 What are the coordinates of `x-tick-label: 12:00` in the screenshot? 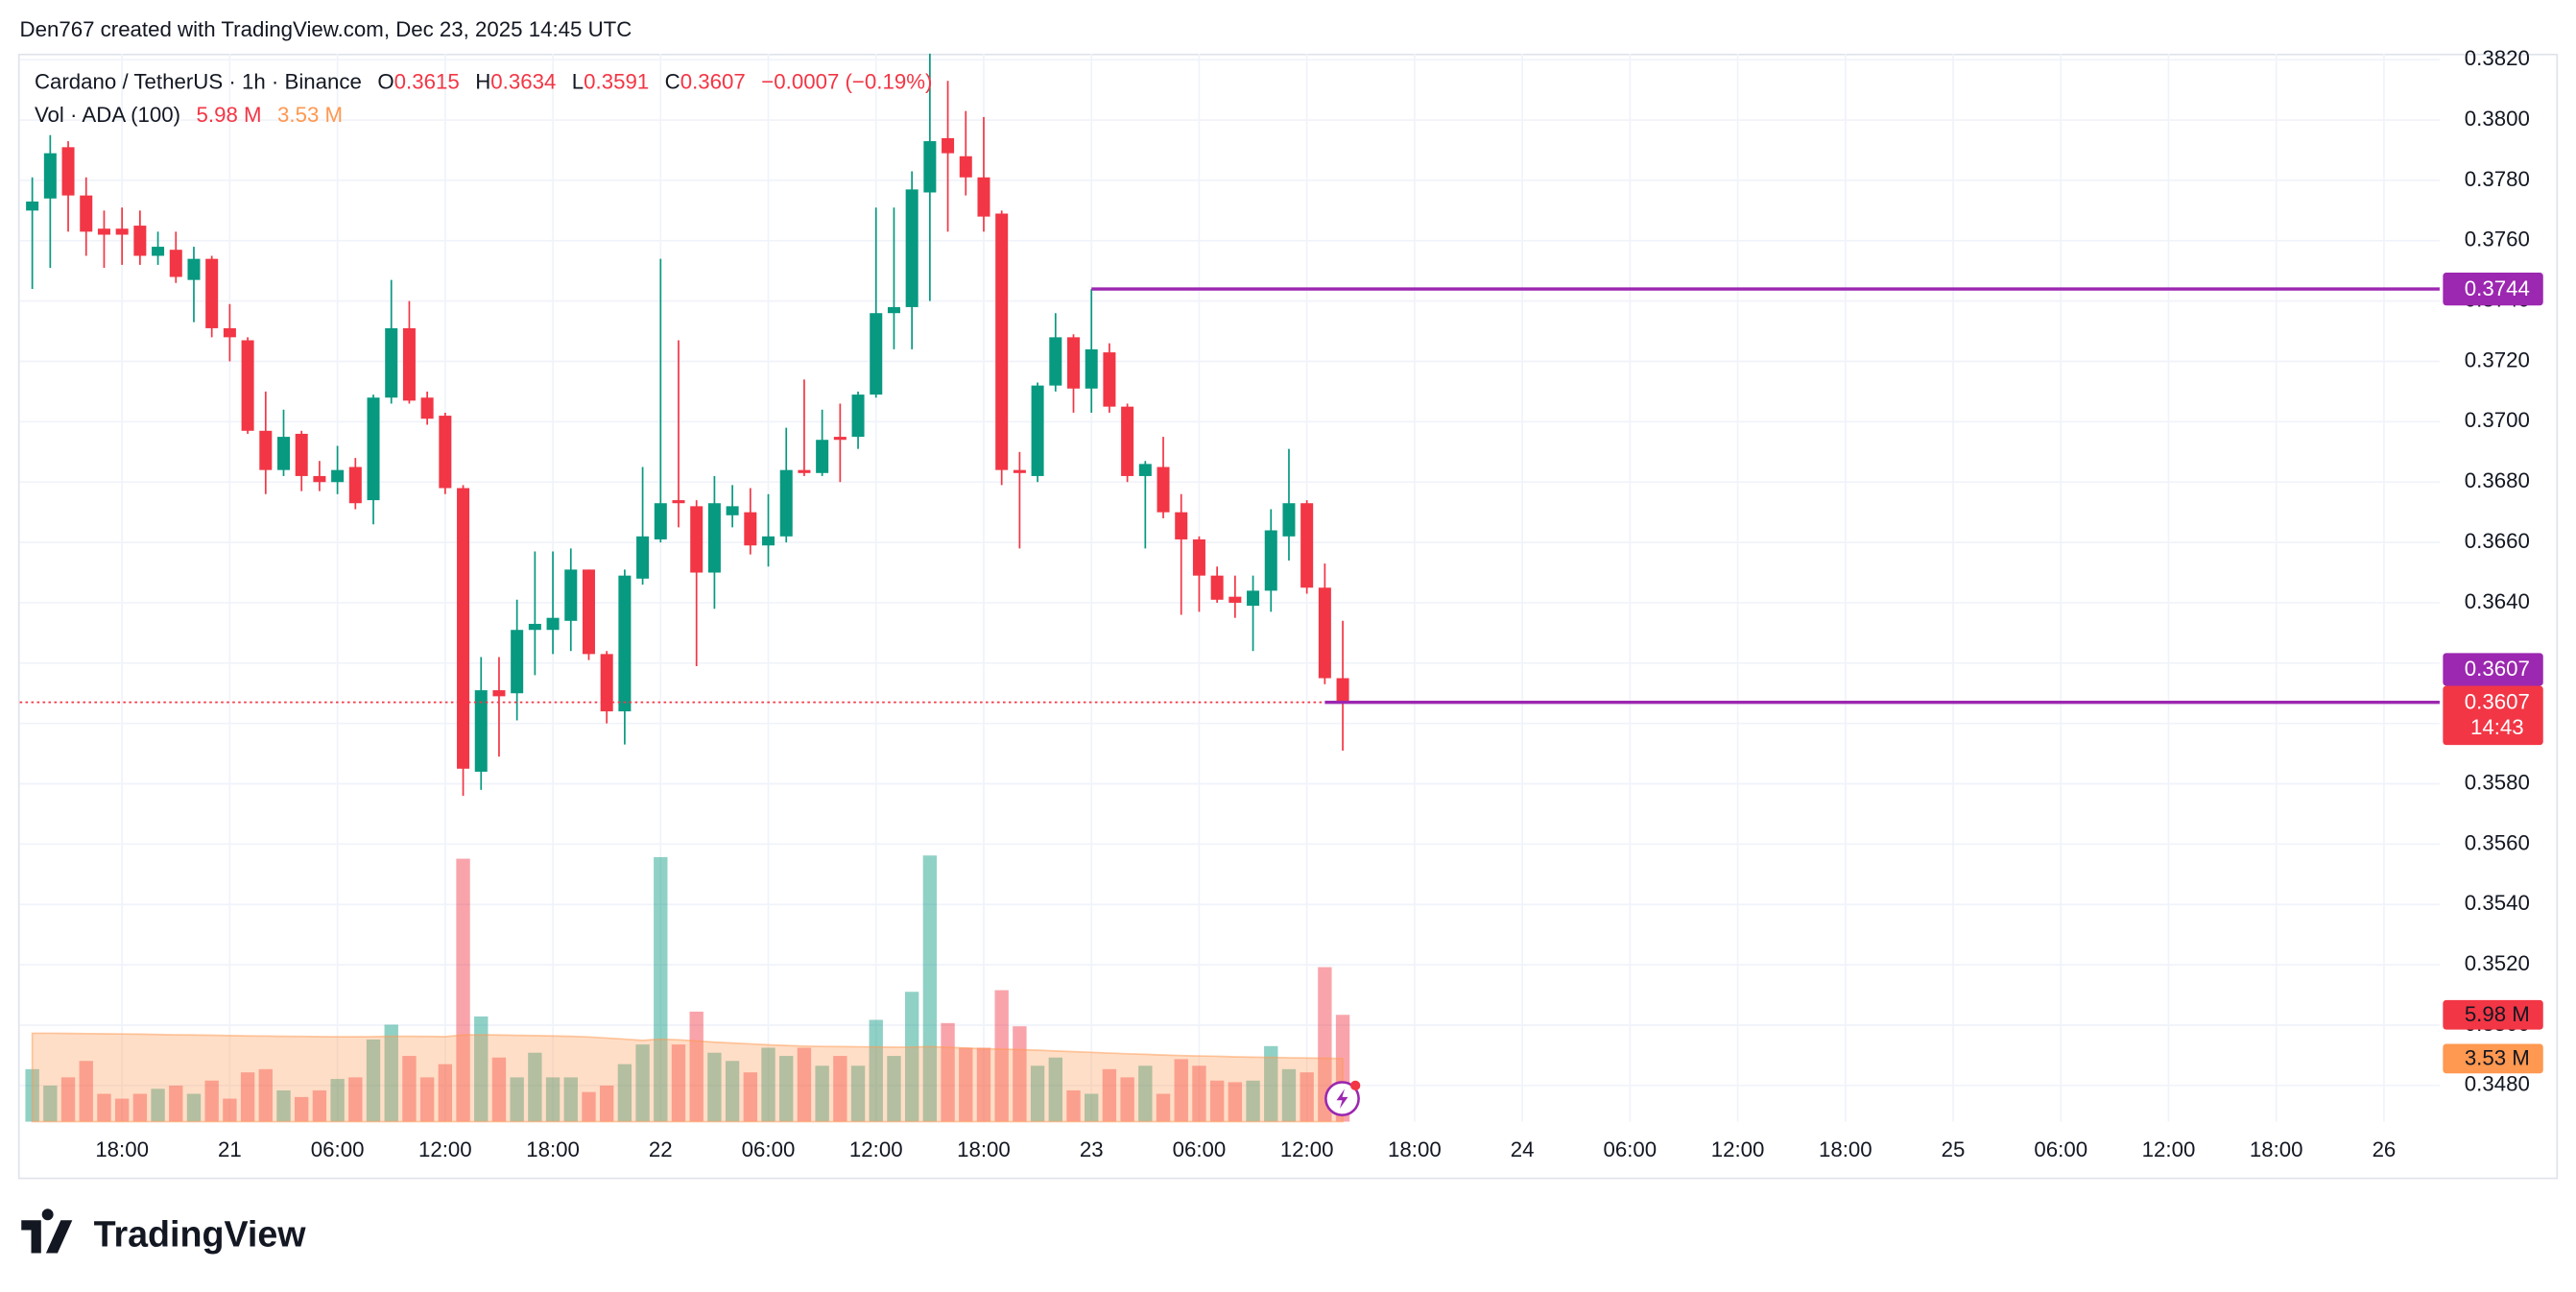 It's located at (876, 1149).